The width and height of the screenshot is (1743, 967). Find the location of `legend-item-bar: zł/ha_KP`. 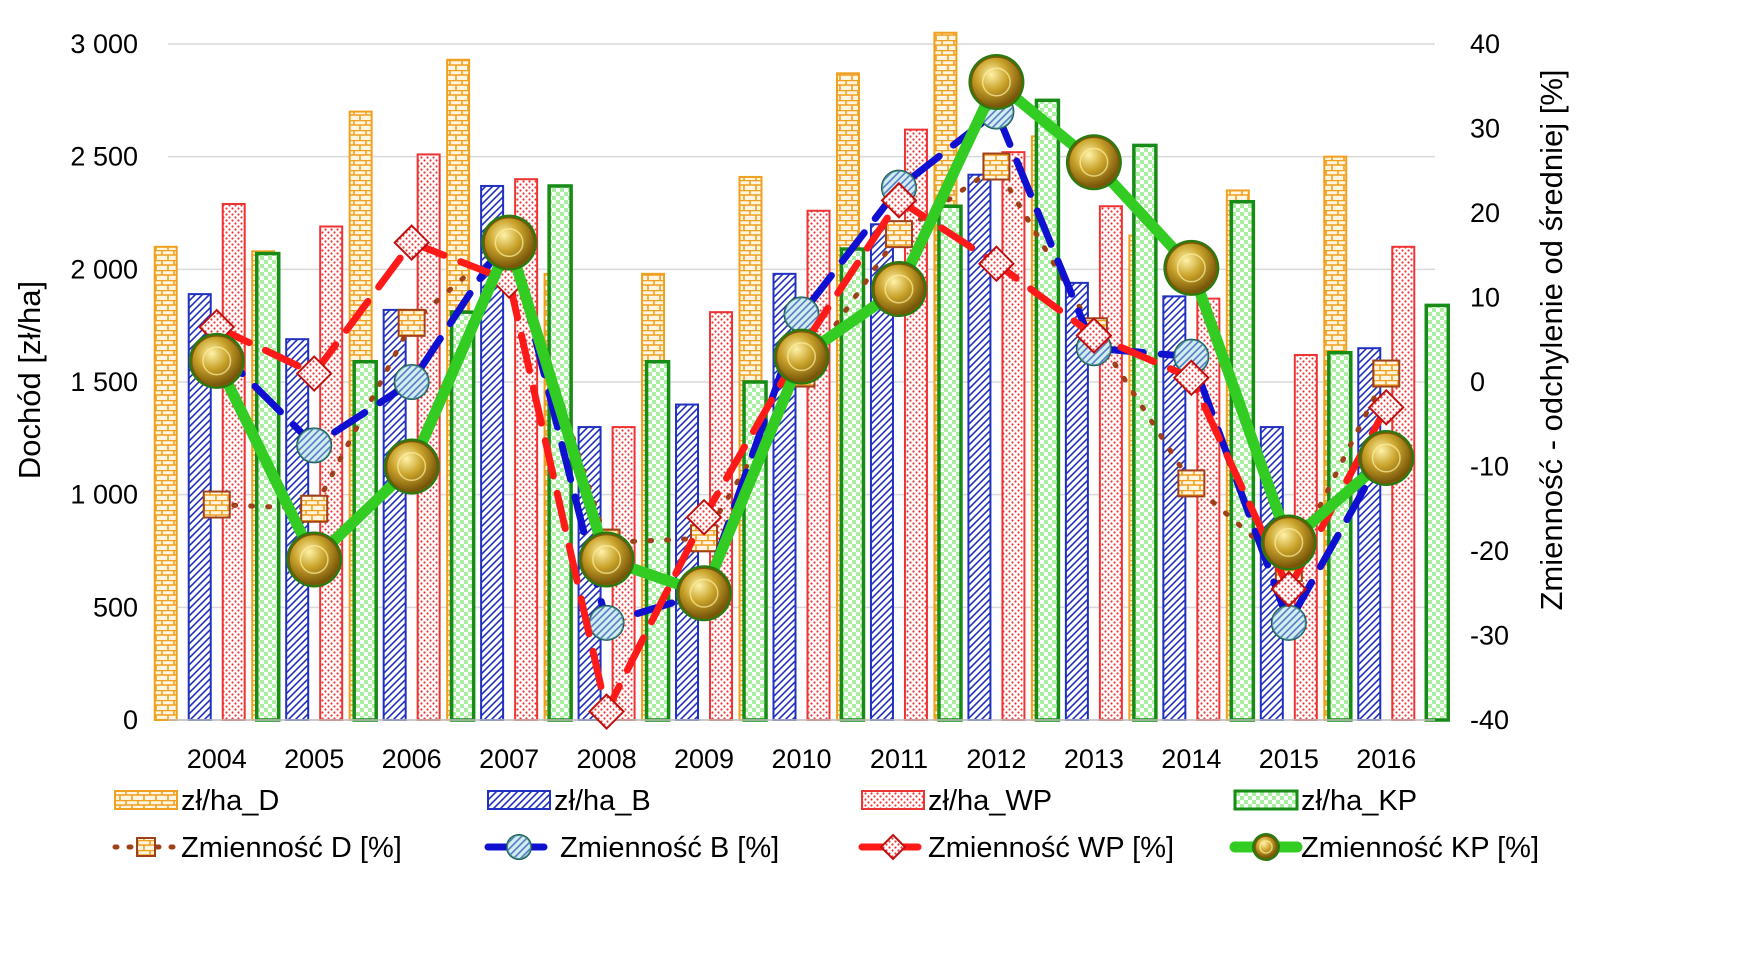

legend-item-bar: zł/ha_KP is located at coordinates (1325, 801).